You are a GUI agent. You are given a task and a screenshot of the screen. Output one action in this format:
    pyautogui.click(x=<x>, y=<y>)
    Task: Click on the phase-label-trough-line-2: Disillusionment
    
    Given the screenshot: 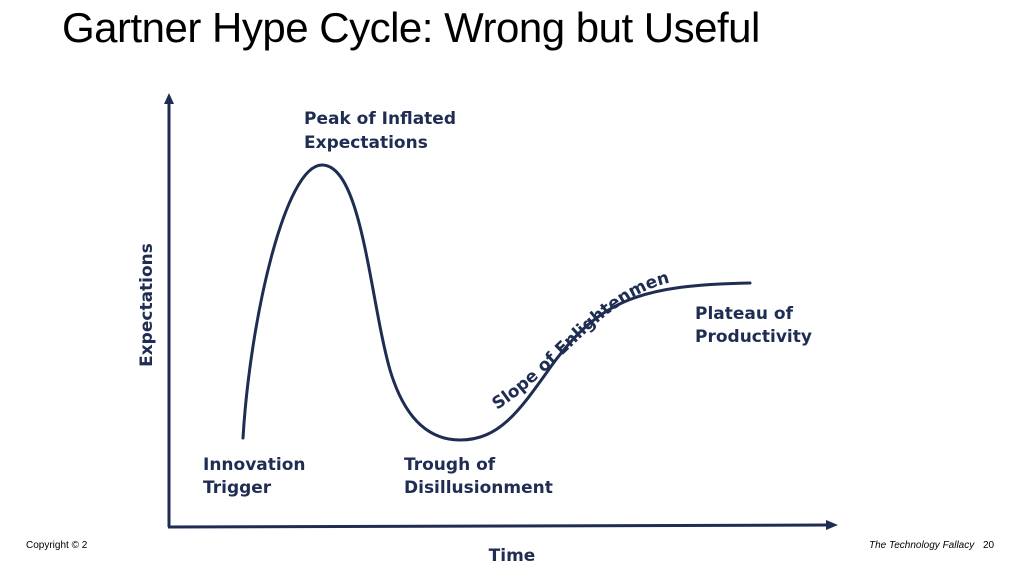 What is the action you would take?
    pyautogui.click(x=478, y=488)
    